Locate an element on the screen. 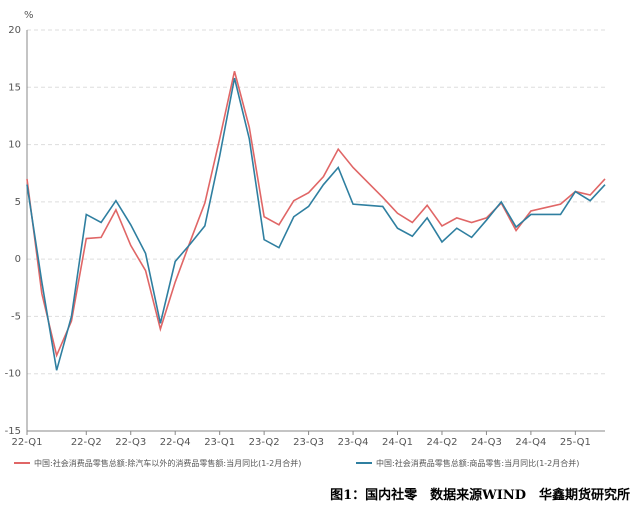  x-tick-label: 23-Q2 is located at coordinates (264, 442).